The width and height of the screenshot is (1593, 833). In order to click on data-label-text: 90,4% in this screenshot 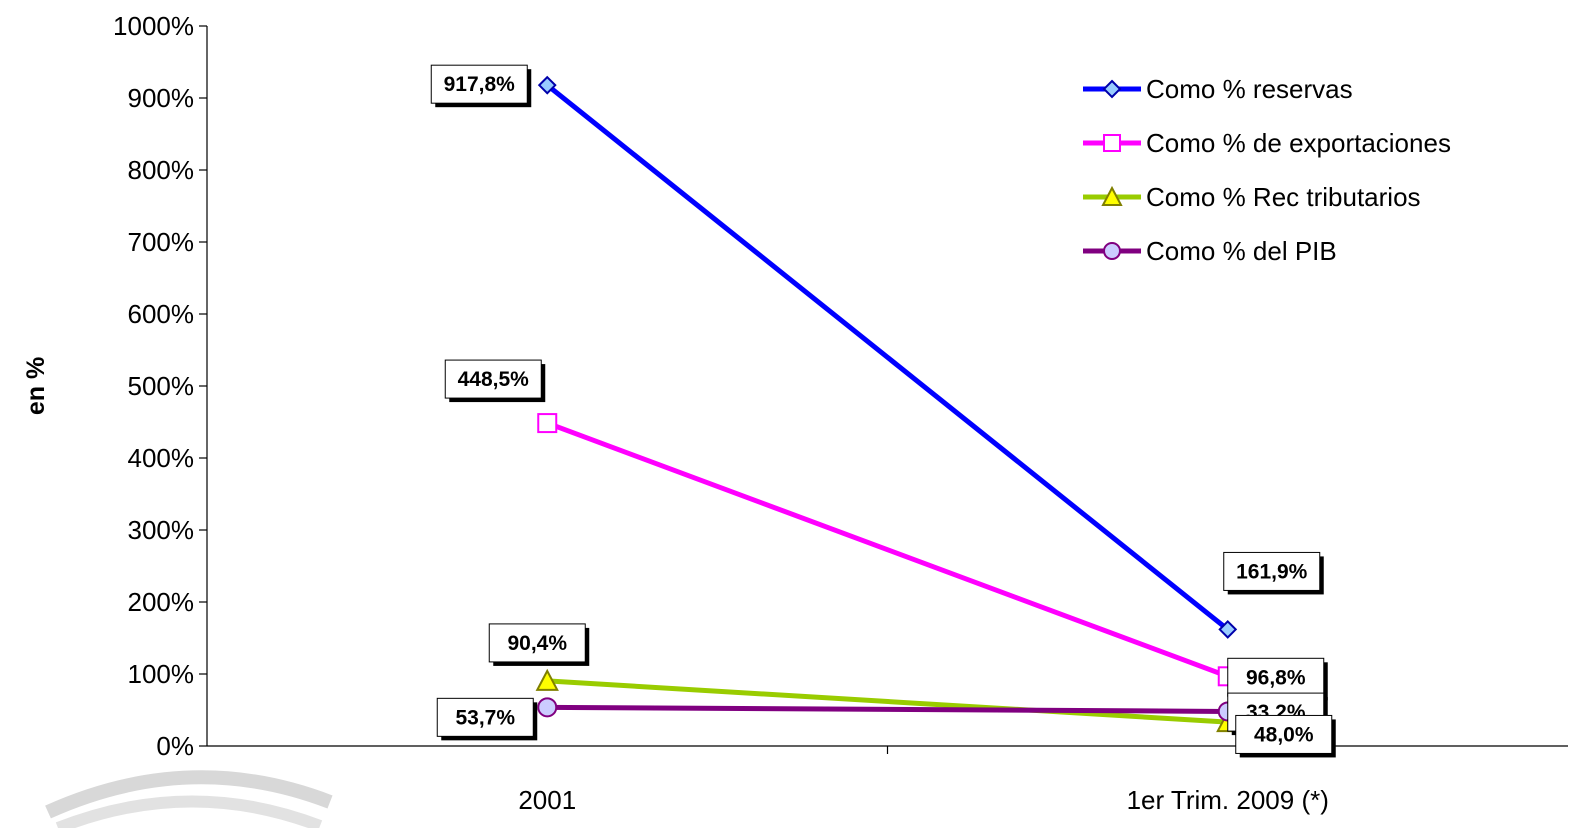, I will do `click(537, 643)`.